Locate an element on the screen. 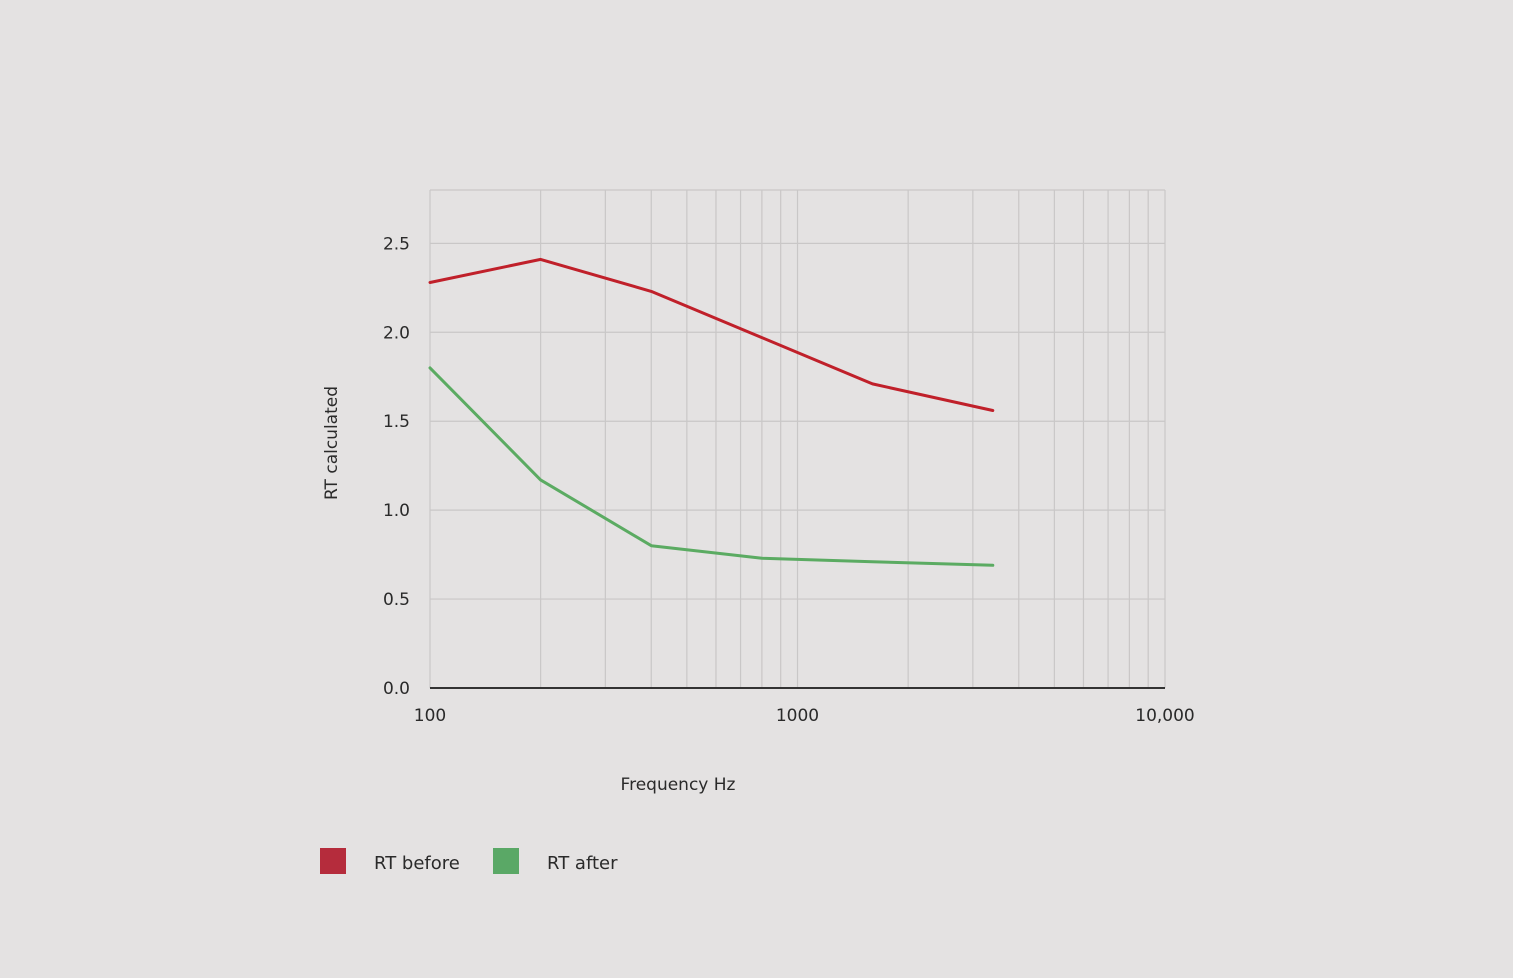  y-tick-label: 0.5 is located at coordinates (396, 600).